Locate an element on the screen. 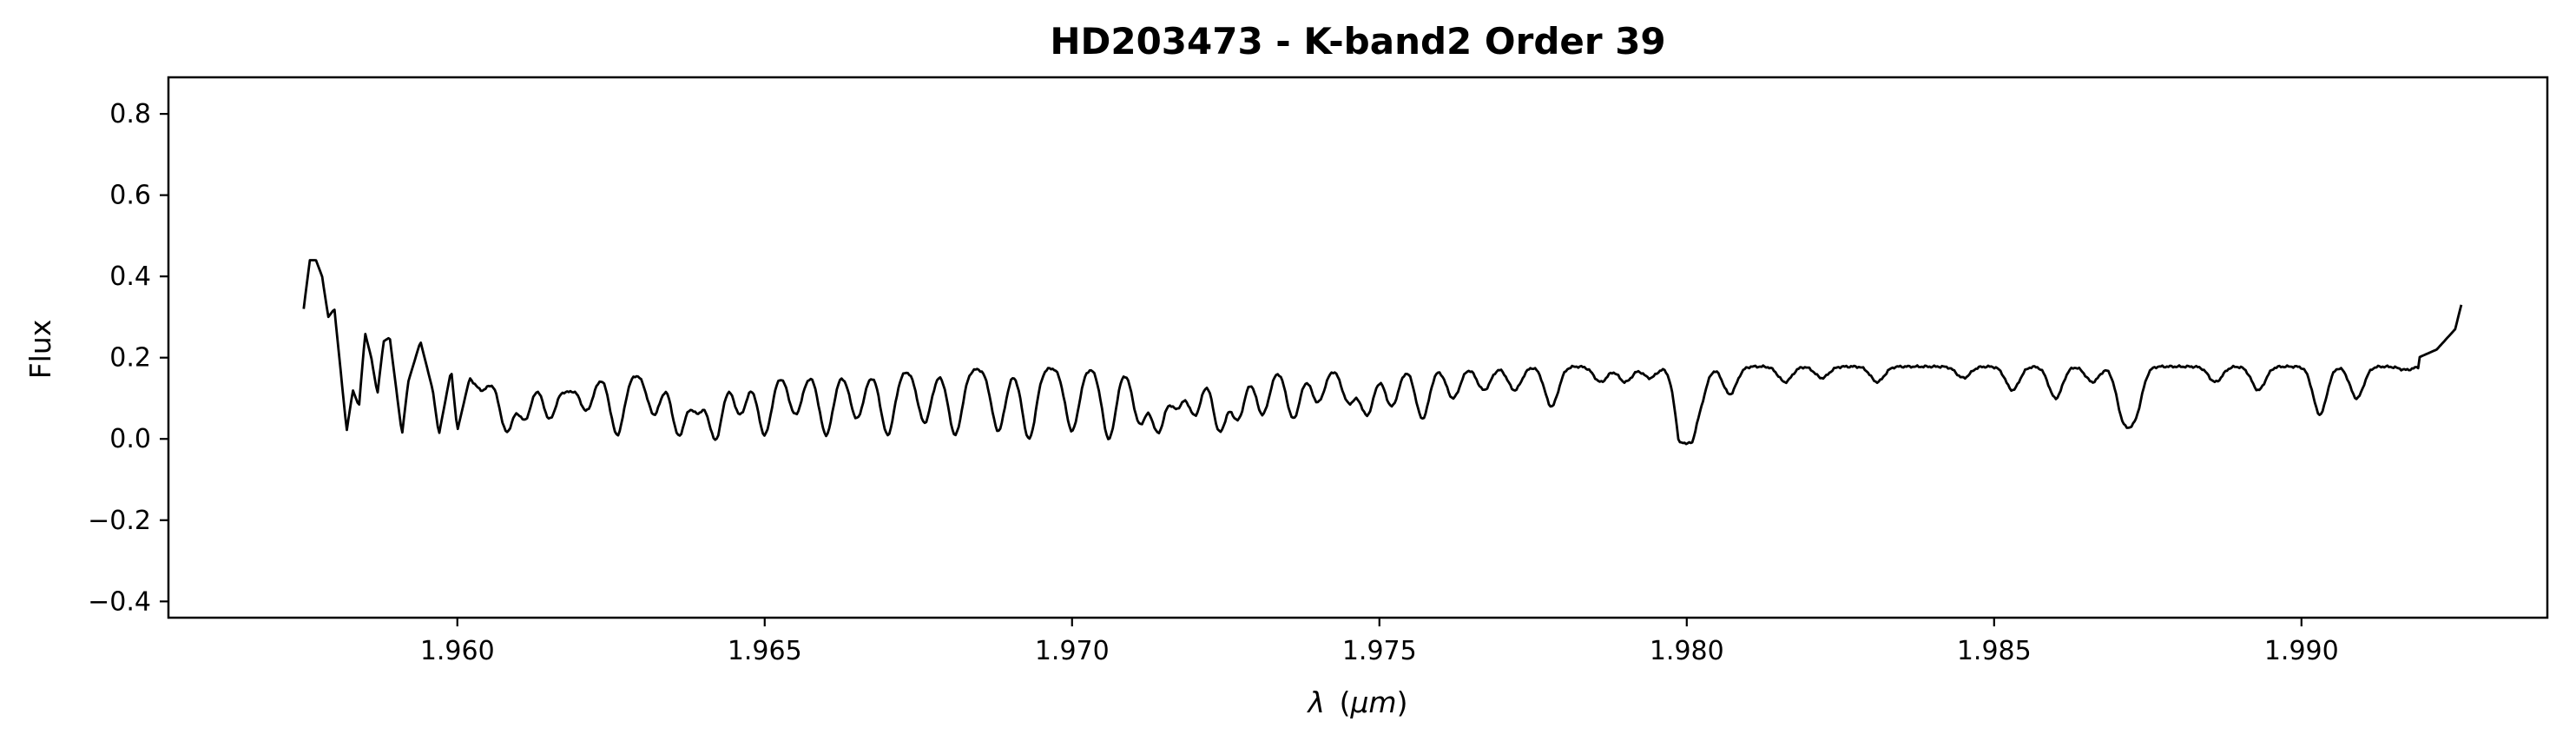 This screenshot has width=2576, height=748. y-tick-label: 0.6 is located at coordinates (130, 196).